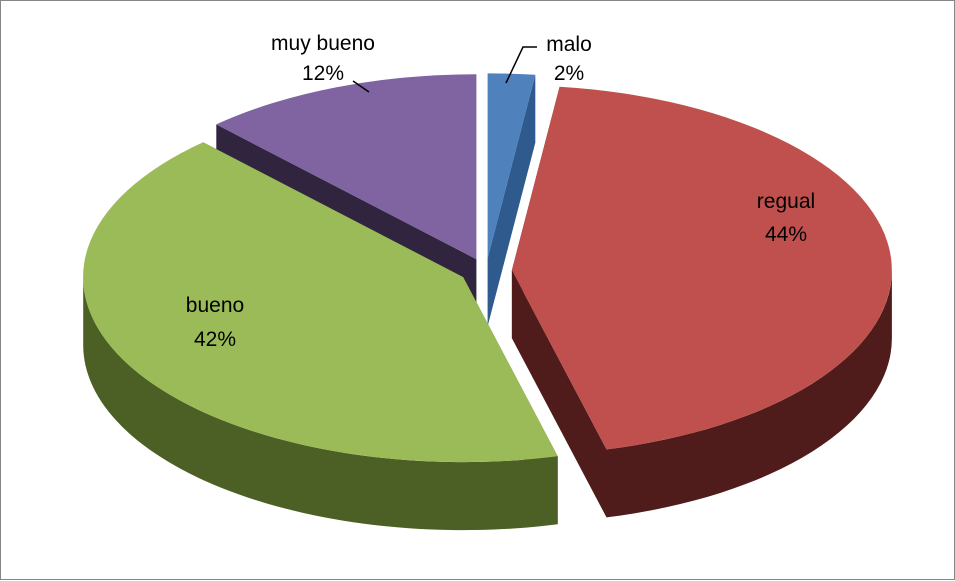 The height and width of the screenshot is (581, 955). Describe the element at coordinates (215, 339) in the screenshot. I see `label-bueno-pct: 42%` at that location.